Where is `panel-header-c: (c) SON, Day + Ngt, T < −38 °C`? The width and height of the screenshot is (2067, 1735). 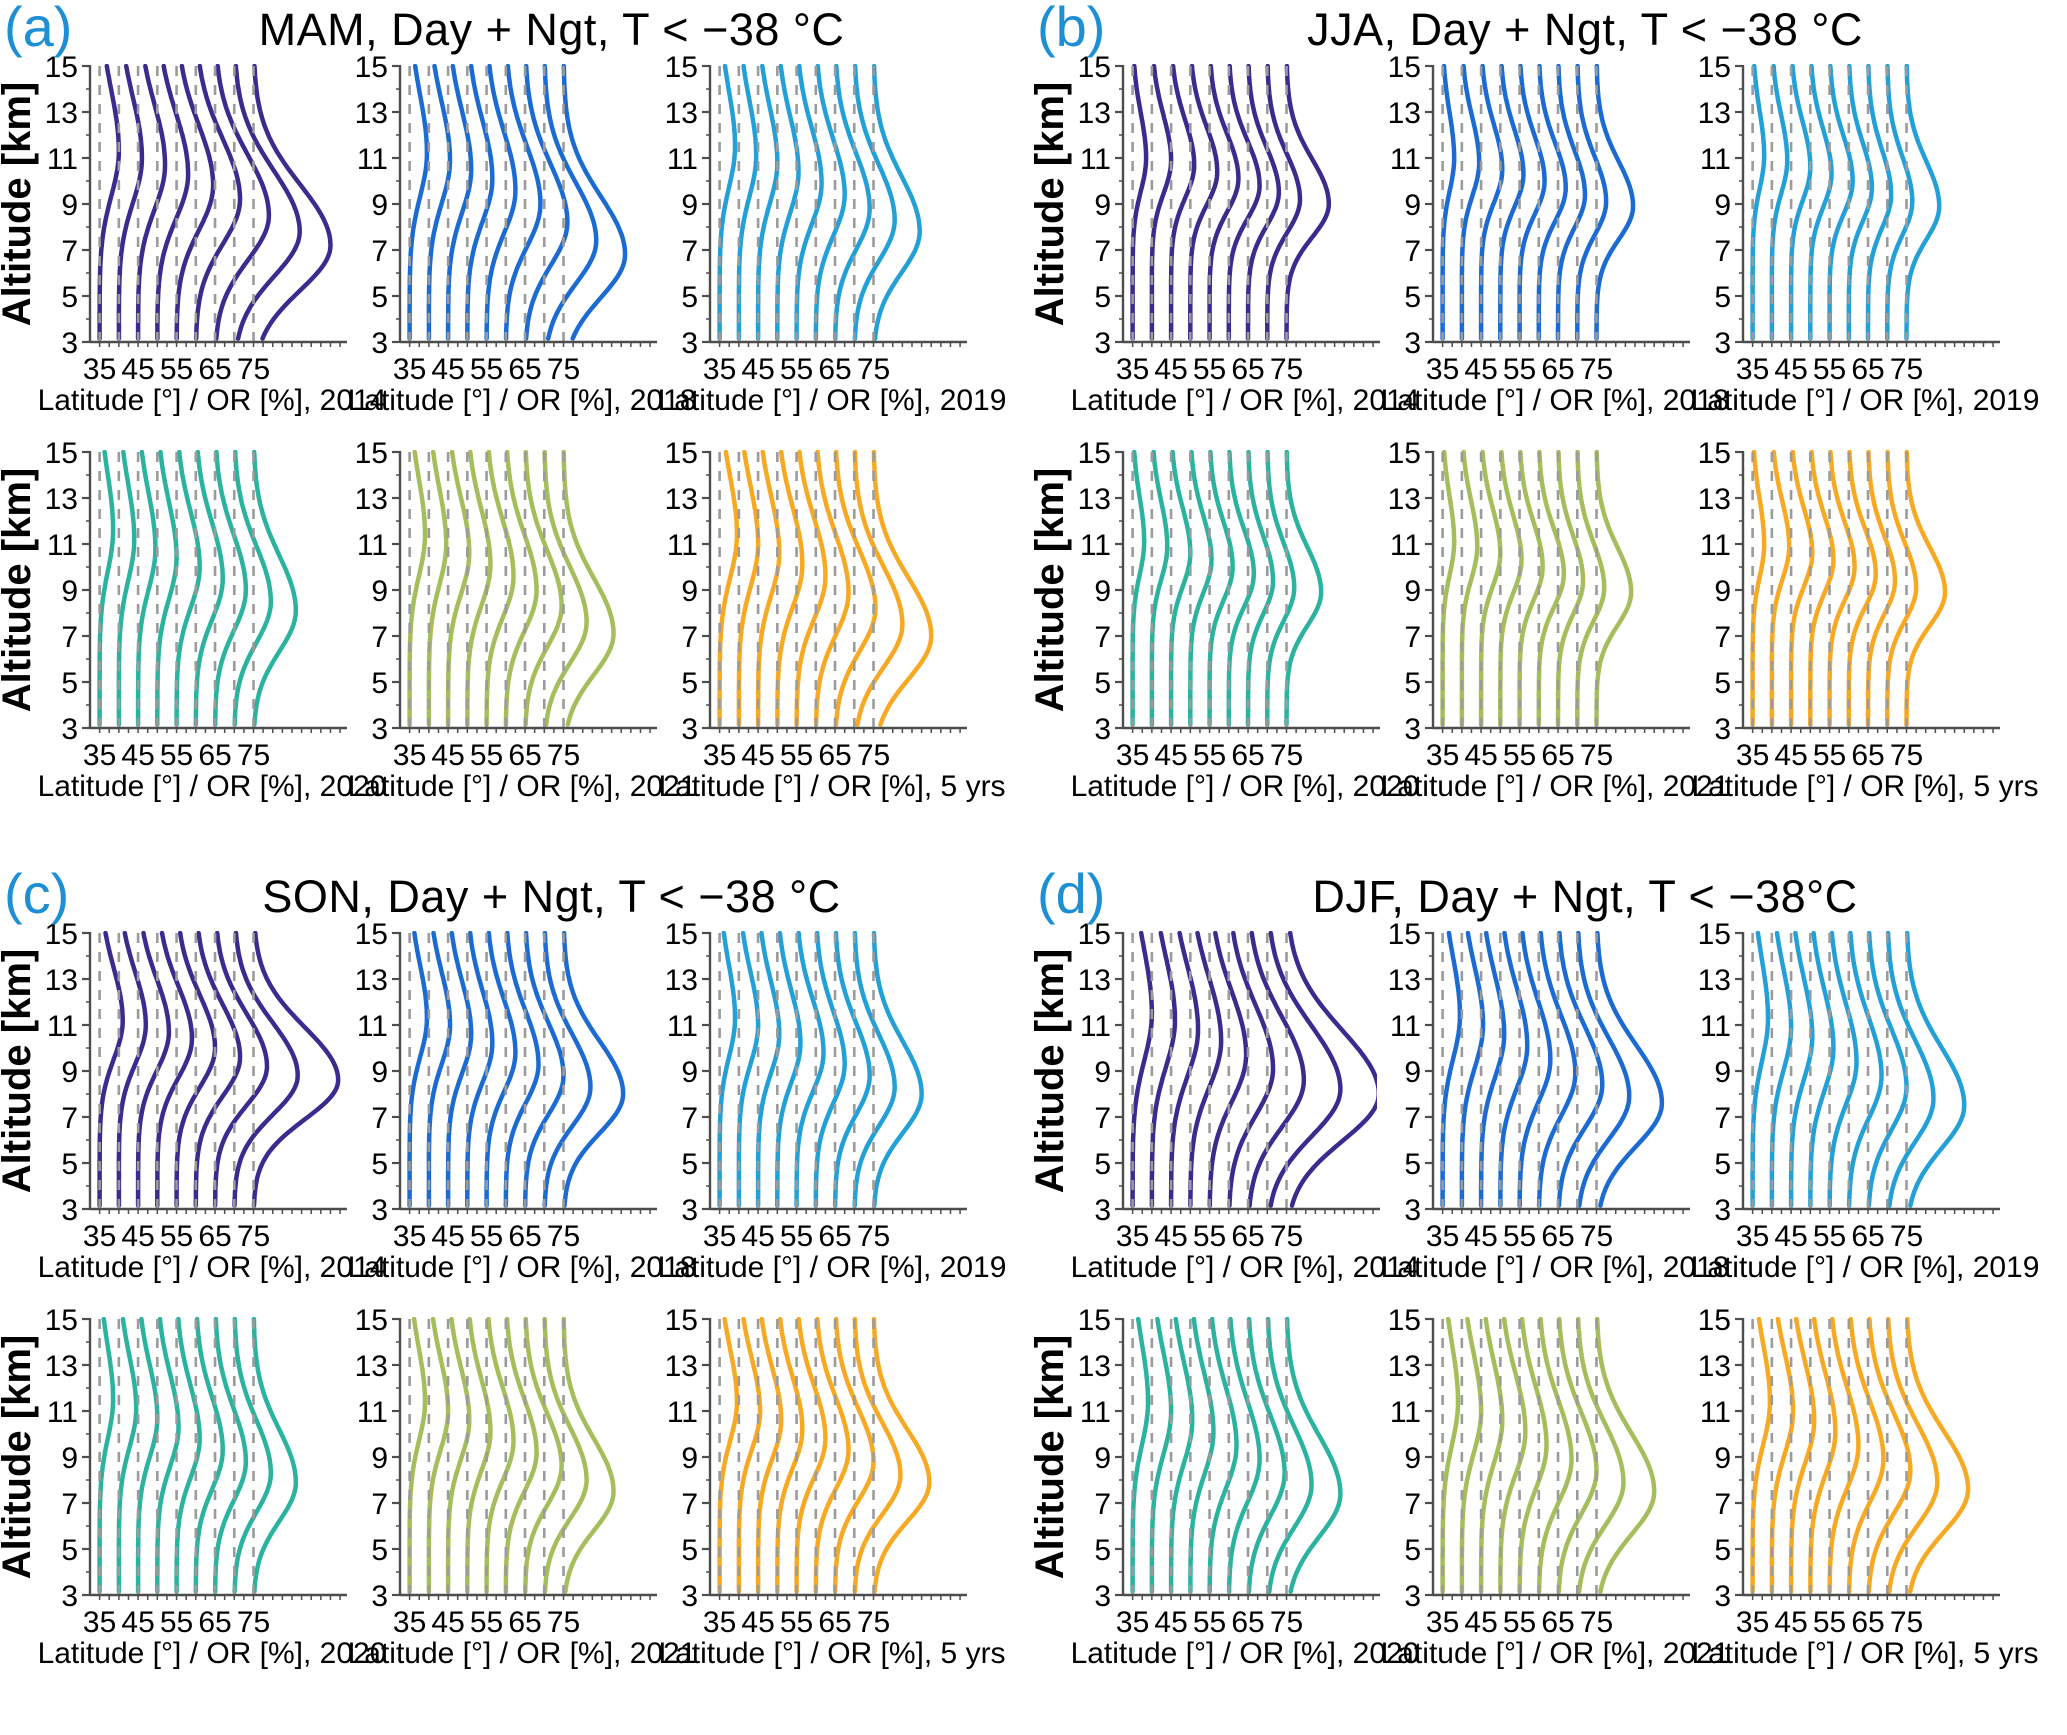
panel-header-c: (c) SON, Day + Ngt, T < −38 °C is located at coordinates (516, 893).